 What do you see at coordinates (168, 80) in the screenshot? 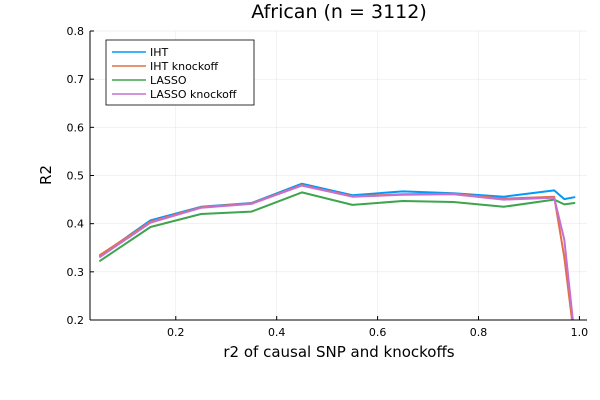
I see `legend-label-lasso: LASSO` at bounding box center [168, 80].